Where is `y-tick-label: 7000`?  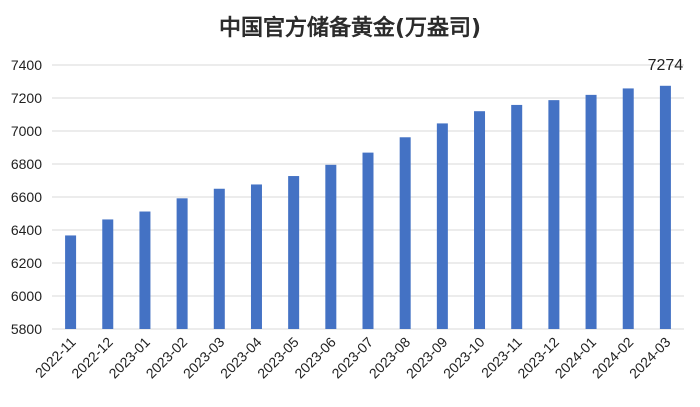 y-tick-label: 7000 is located at coordinates (26, 131).